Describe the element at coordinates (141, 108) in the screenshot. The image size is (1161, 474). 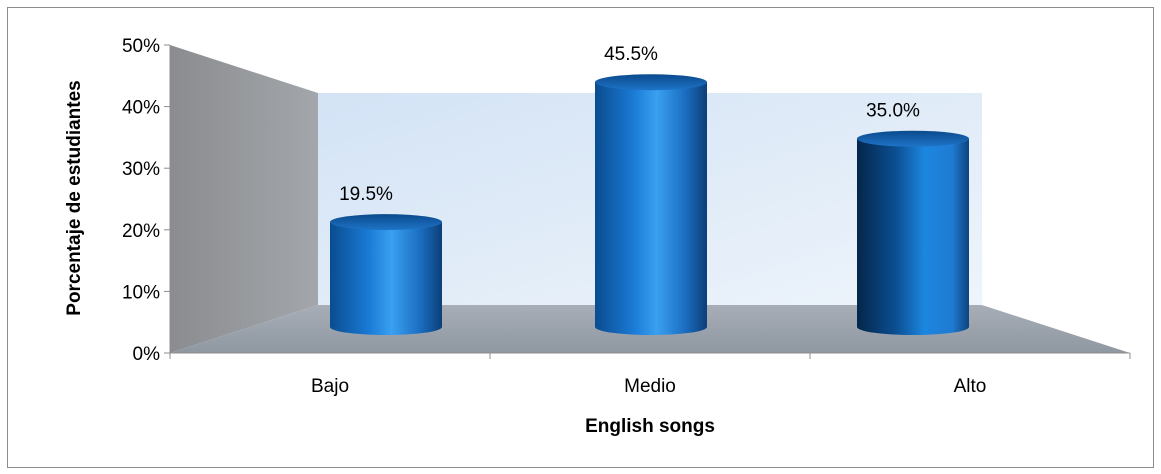
I see `y-tick-label: 40%` at that location.